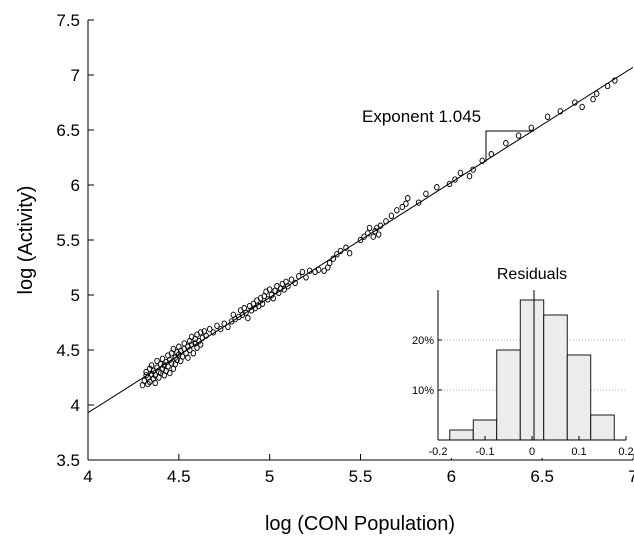 This screenshot has height=545, width=634. I want to click on inset-bars, so click(532, 370).